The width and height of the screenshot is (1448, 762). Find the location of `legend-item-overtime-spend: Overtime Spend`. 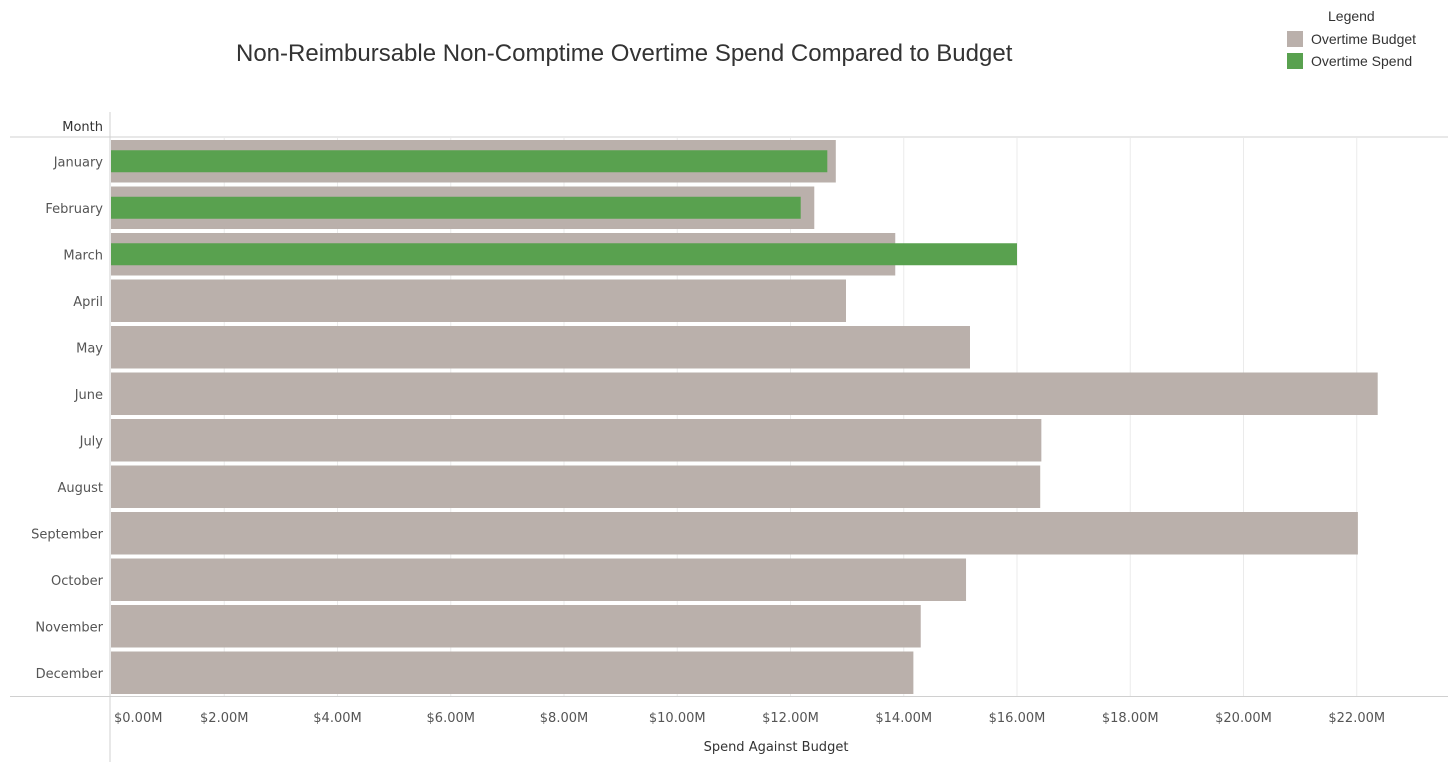

legend-item-overtime-spend: Overtime Spend is located at coordinates (1360, 61).